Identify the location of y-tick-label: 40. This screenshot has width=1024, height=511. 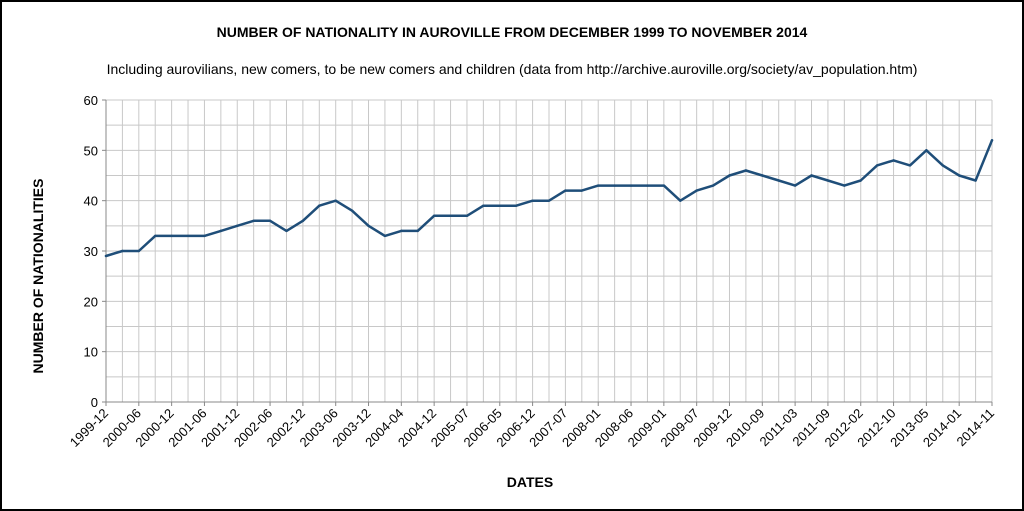
(91, 201).